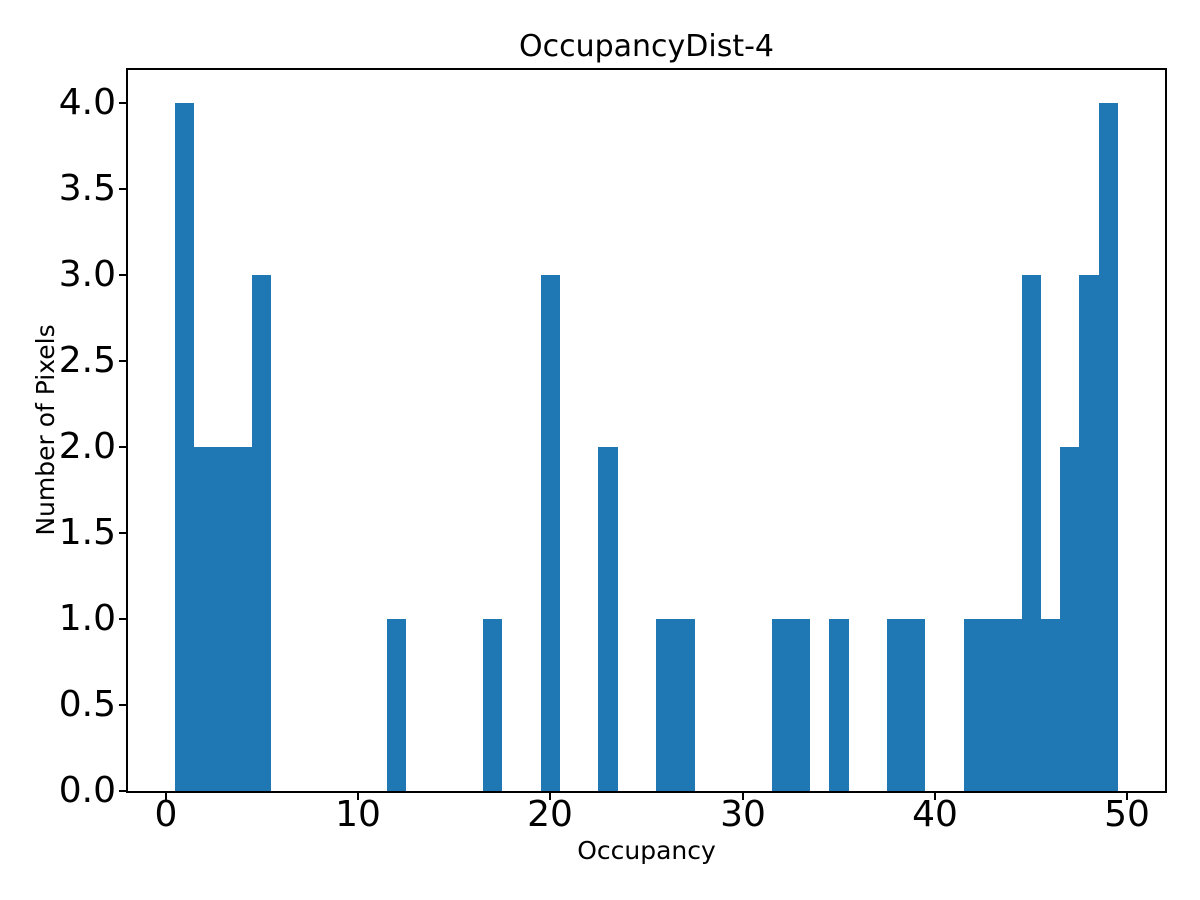  Describe the element at coordinates (45, 430) in the screenshot. I see `y-axis-label: Number of Pixels` at that location.